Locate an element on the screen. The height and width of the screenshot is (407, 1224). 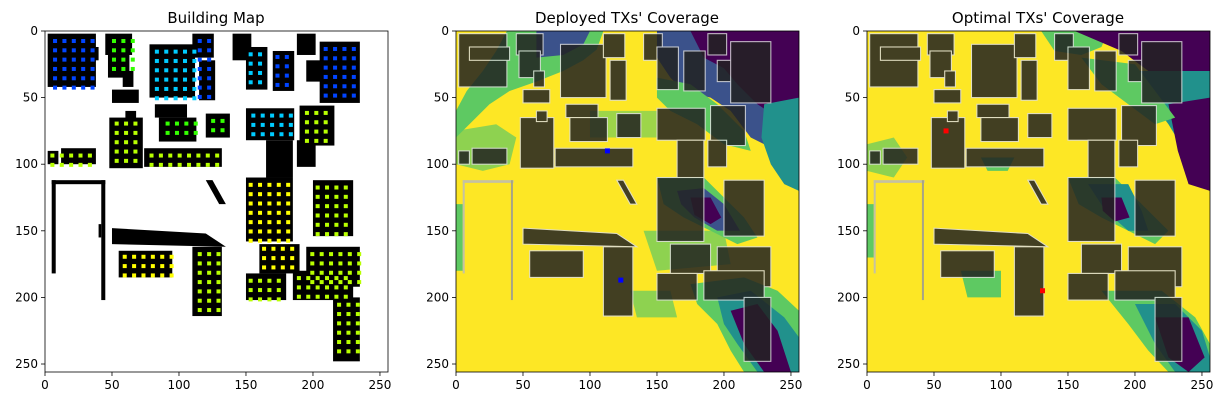
panel-title: Deployed TXs' Coverage is located at coordinates (627, 18).